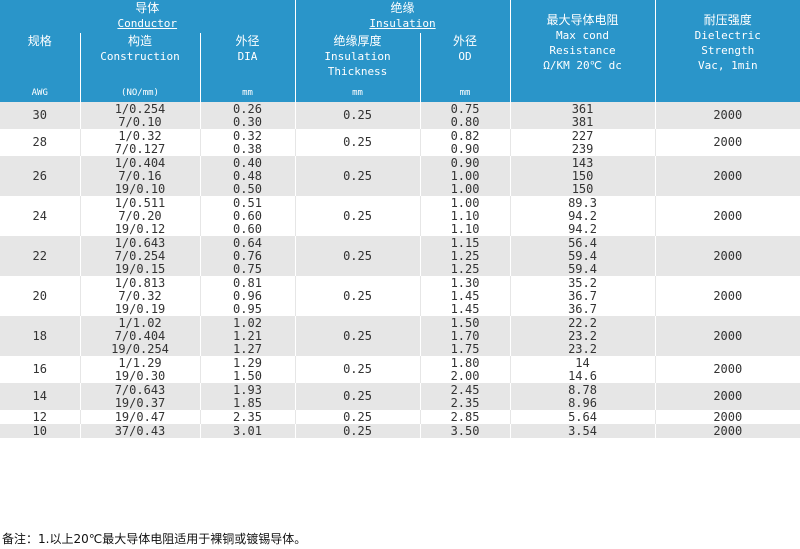  What do you see at coordinates (247, 148) in the screenshot?
I see `dia-cell-line: 0.38` at bounding box center [247, 148].